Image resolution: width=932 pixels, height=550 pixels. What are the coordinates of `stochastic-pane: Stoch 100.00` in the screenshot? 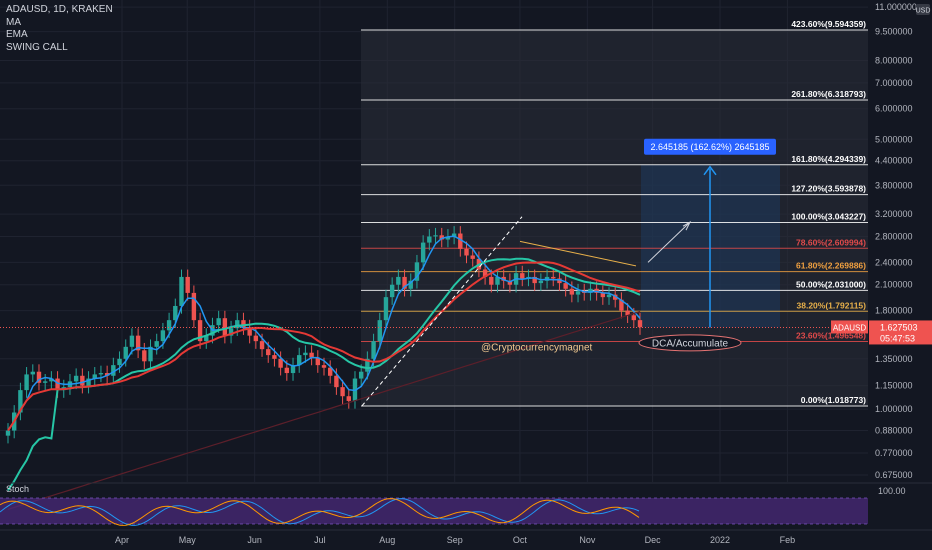 It's located at (453, 505).